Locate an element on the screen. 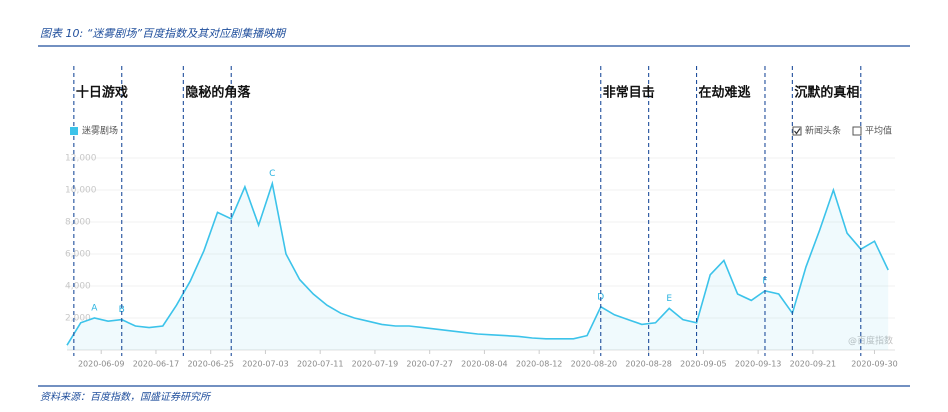 This screenshot has width=948, height=412. x-tick-label: 2020-06-25 is located at coordinates (210, 364).